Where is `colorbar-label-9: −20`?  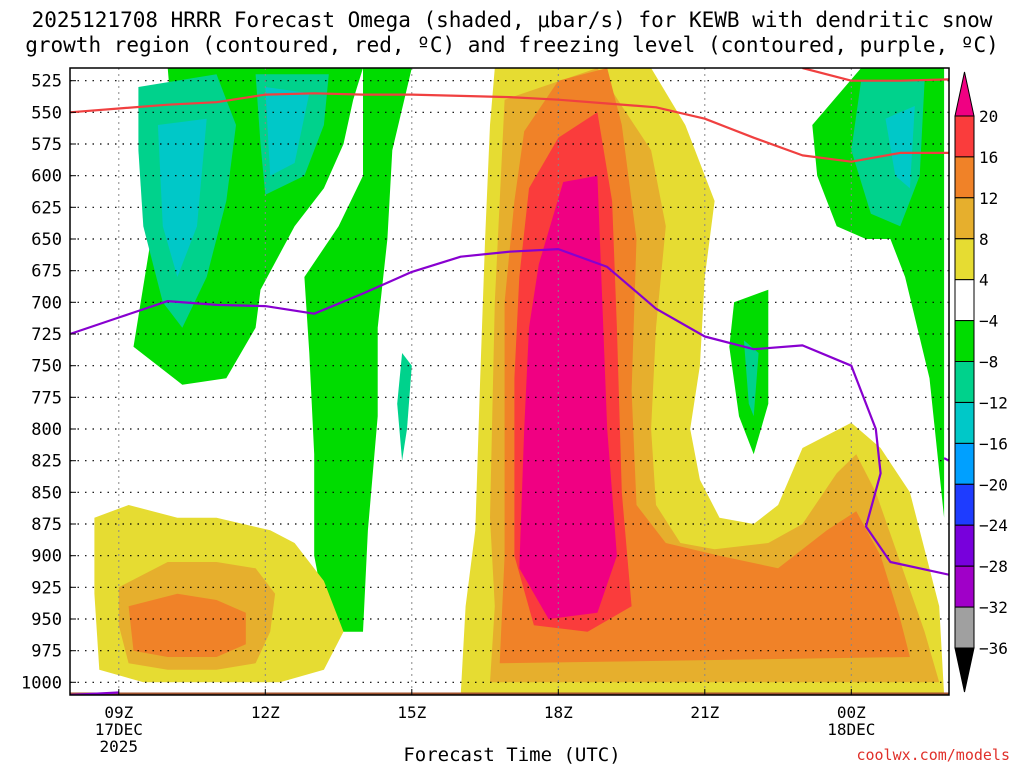 colorbar-label-9: −20 is located at coordinates (993, 484).